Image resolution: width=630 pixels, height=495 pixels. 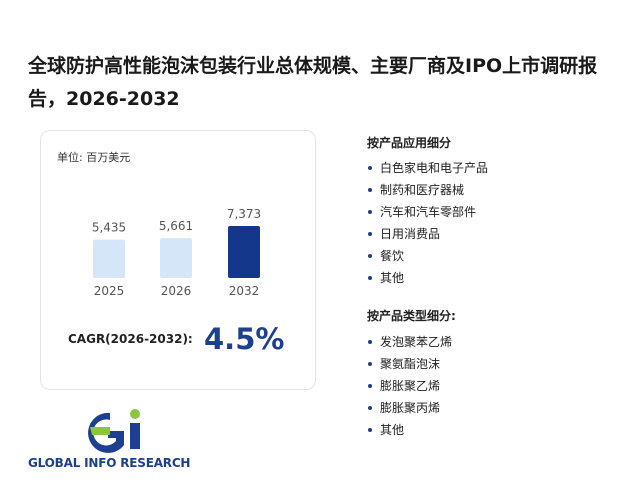 I want to click on cagr-label: CAGR(2026-2032):, so click(x=130, y=339).